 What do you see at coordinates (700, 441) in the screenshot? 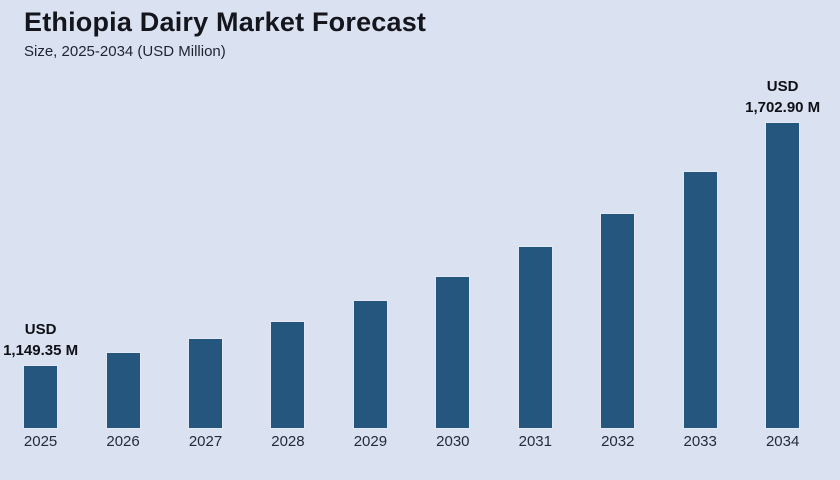
I see `x-tick-2033: 2033` at bounding box center [700, 441].